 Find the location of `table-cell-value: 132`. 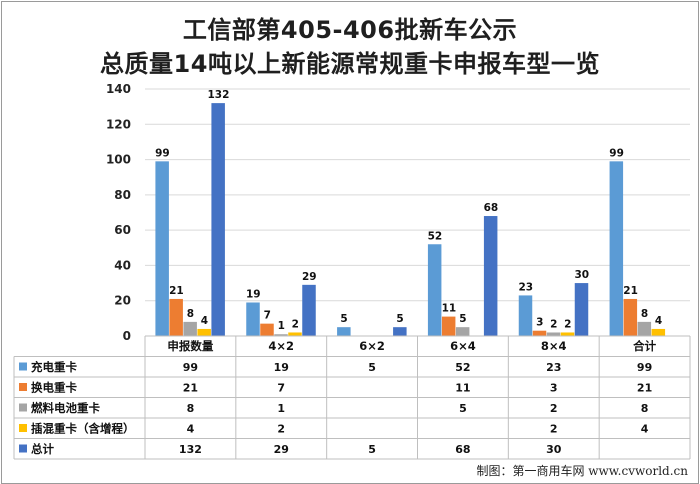

table-cell-value: 132 is located at coordinates (190, 449).